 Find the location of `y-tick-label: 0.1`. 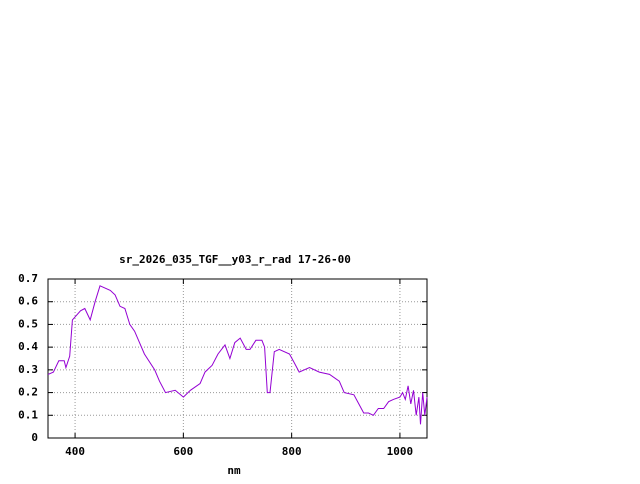

y-tick-label: 0.1 is located at coordinates (28, 414).